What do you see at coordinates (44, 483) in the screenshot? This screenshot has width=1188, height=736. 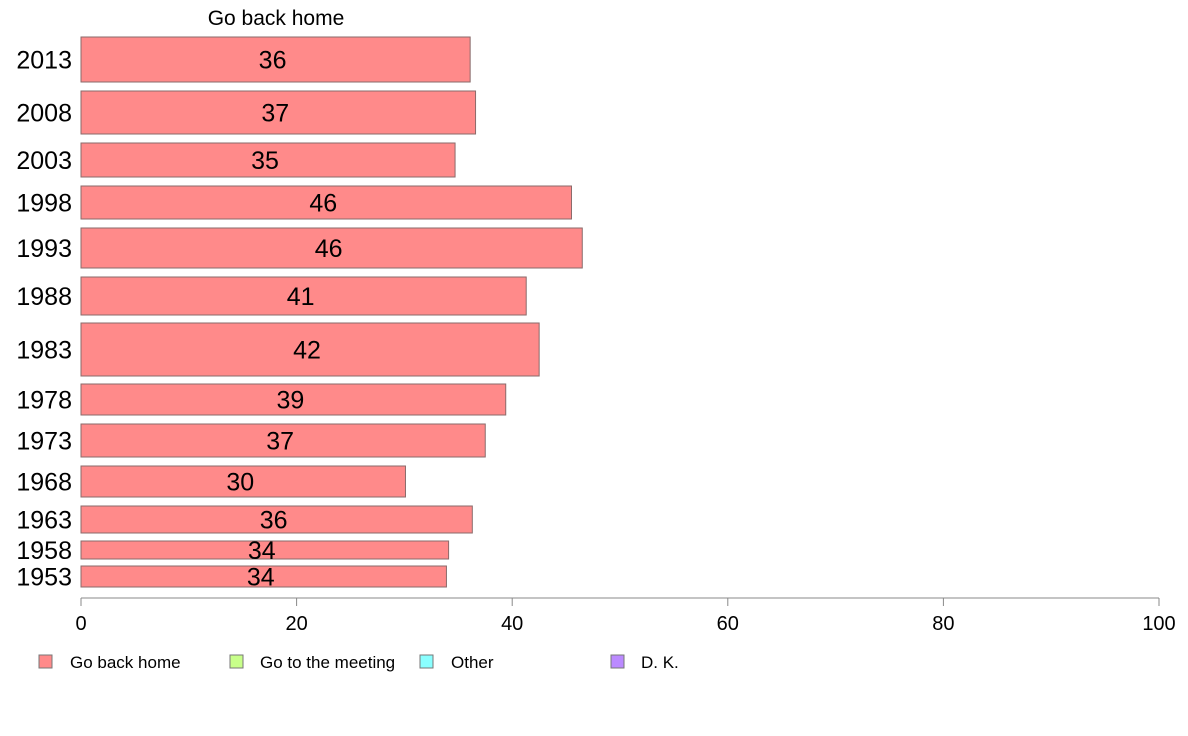 I see `category-label-1968: 1968` at bounding box center [44, 483].